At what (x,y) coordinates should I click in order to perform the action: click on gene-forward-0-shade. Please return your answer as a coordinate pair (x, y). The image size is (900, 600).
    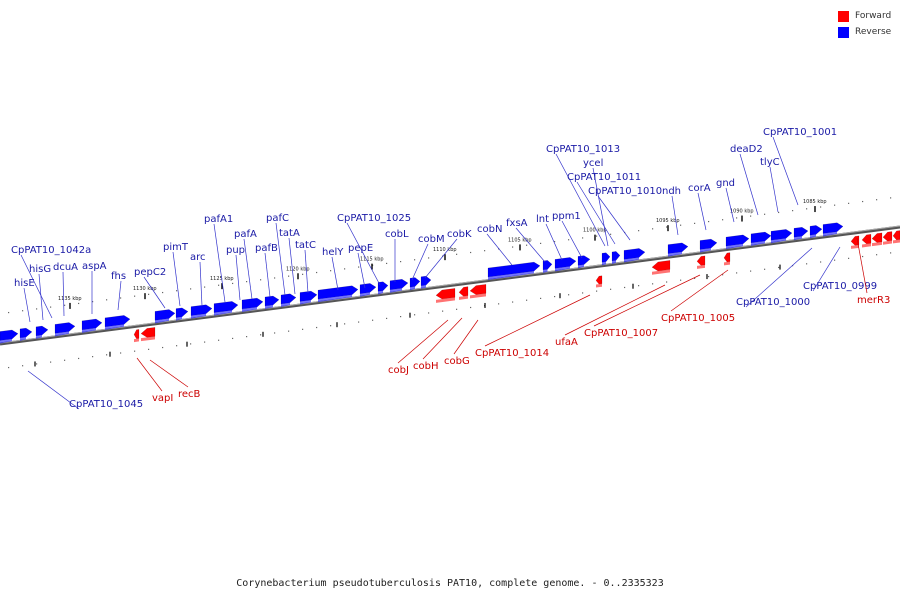
    Looking at the image, I should click on (136, 340).